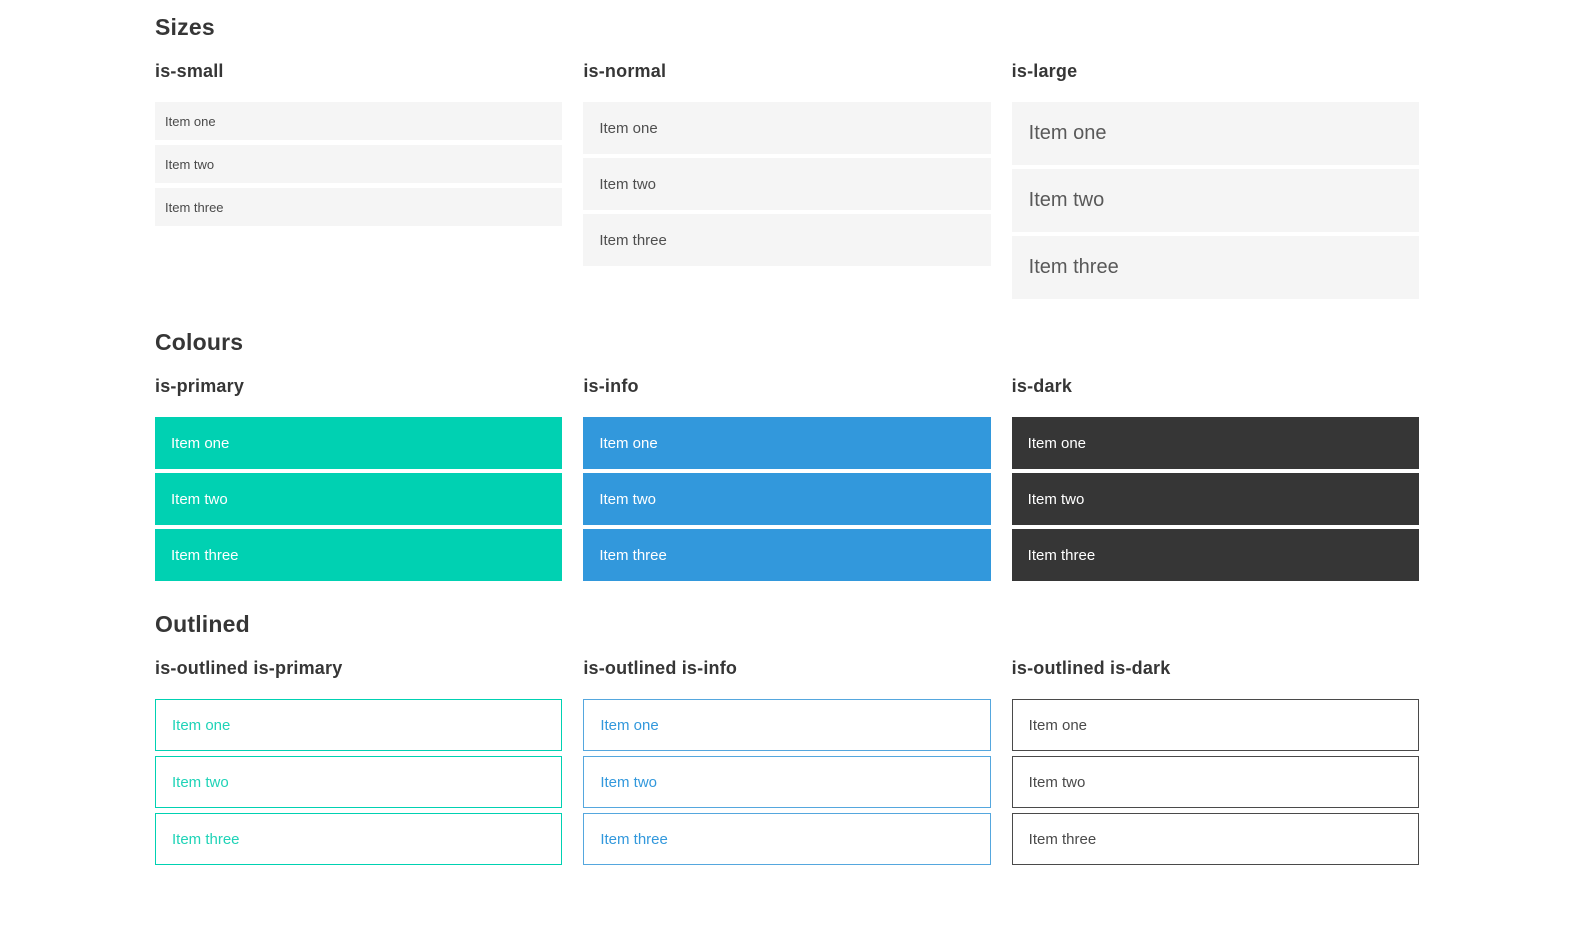 Image resolution: width=1595 pixels, height=933 pixels. Describe the element at coordinates (1042, 386) in the screenshot. I see `group-heading-is-dark: is-dark` at that location.